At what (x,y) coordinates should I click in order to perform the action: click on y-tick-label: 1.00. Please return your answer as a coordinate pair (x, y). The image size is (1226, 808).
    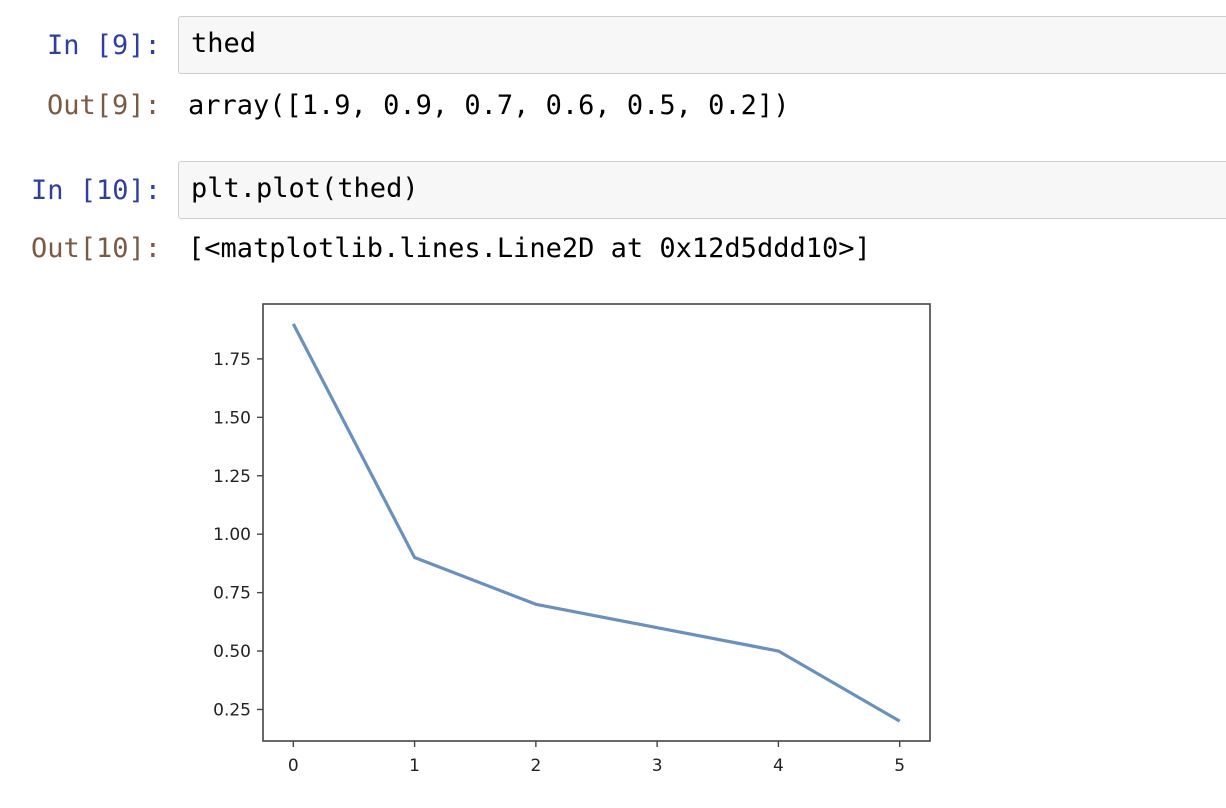
    Looking at the image, I should click on (232, 535).